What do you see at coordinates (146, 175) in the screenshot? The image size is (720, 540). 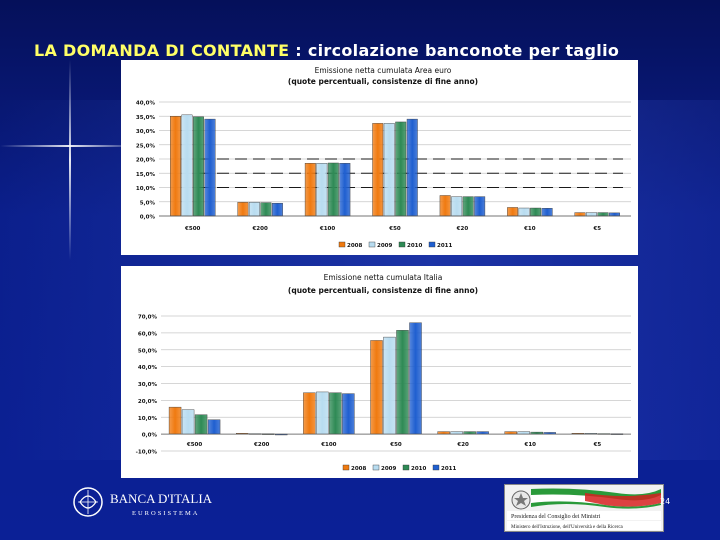 I see `y-tick-label: 15,0%` at bounding box center [146, 175].